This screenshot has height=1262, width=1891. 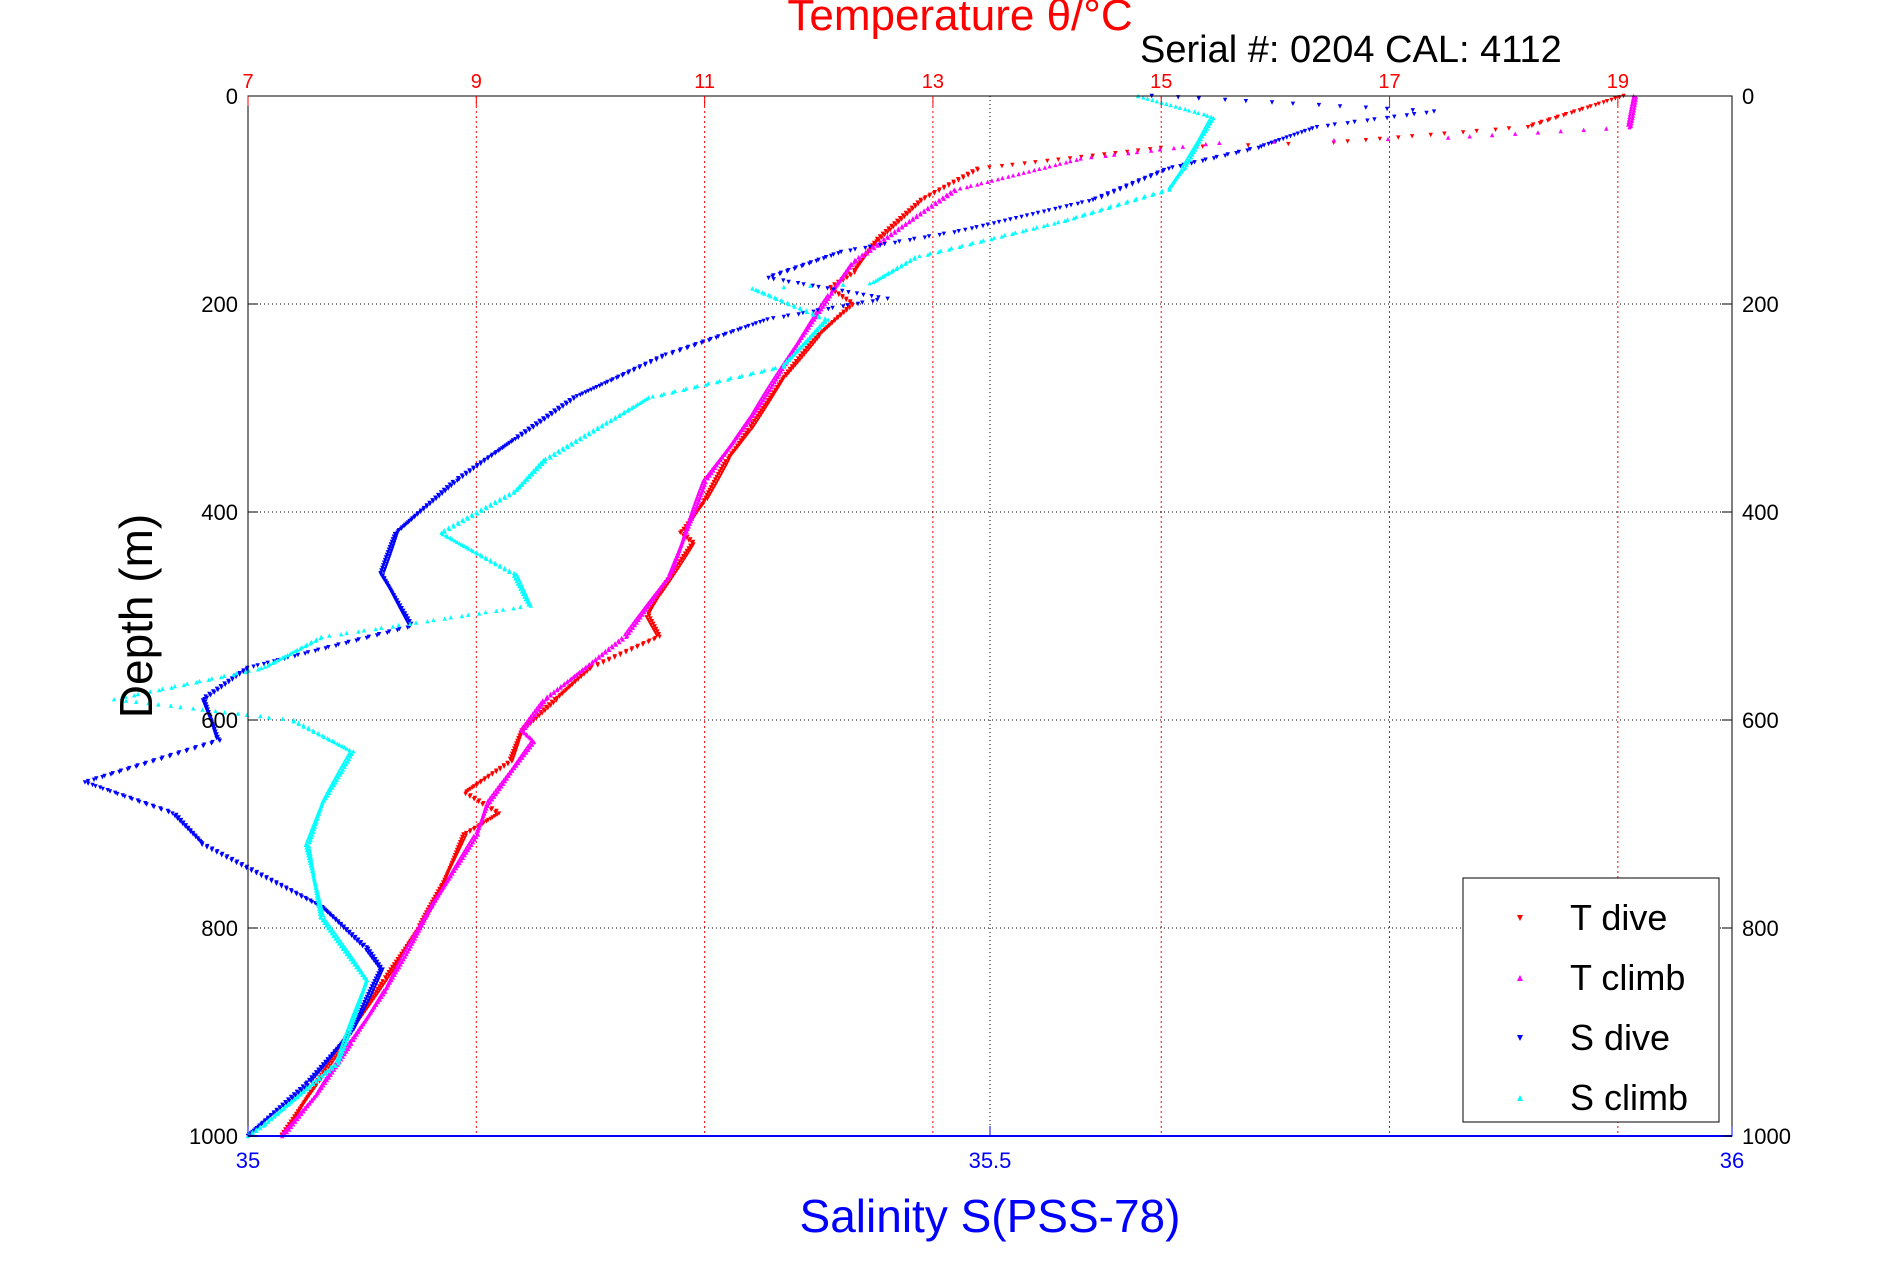 I want to click on depth-tick-label-left: 200, so click(x=219, y=304).